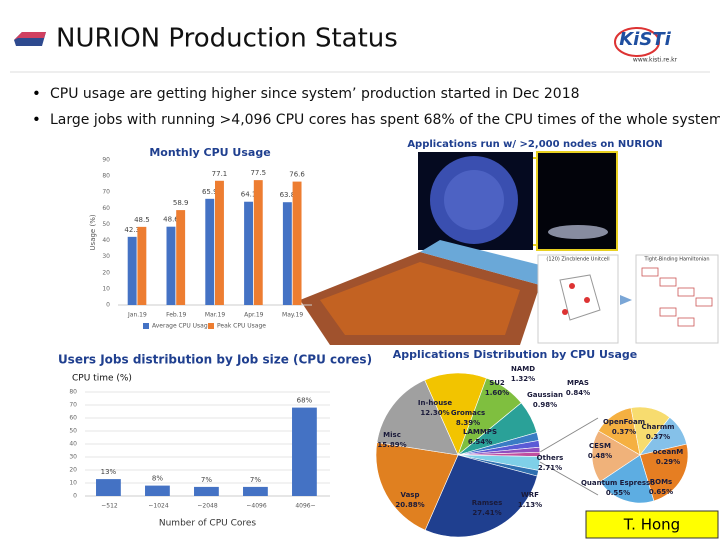  What do you see at coordinates (137, 315) in the screenshot?
I see `x-tick-label: Jan.19` at bounding box center [137, 315].